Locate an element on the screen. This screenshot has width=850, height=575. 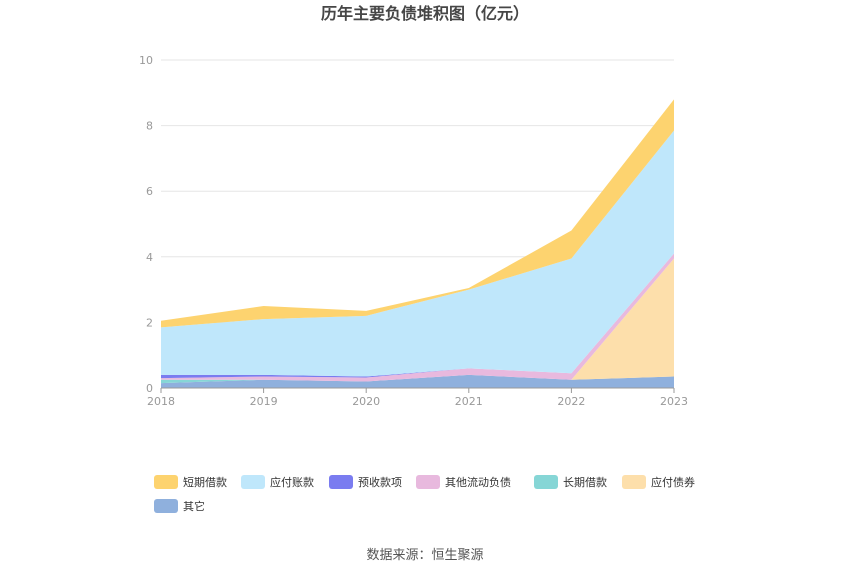
legend-item: 其它 is located at coordinates (179, 506).